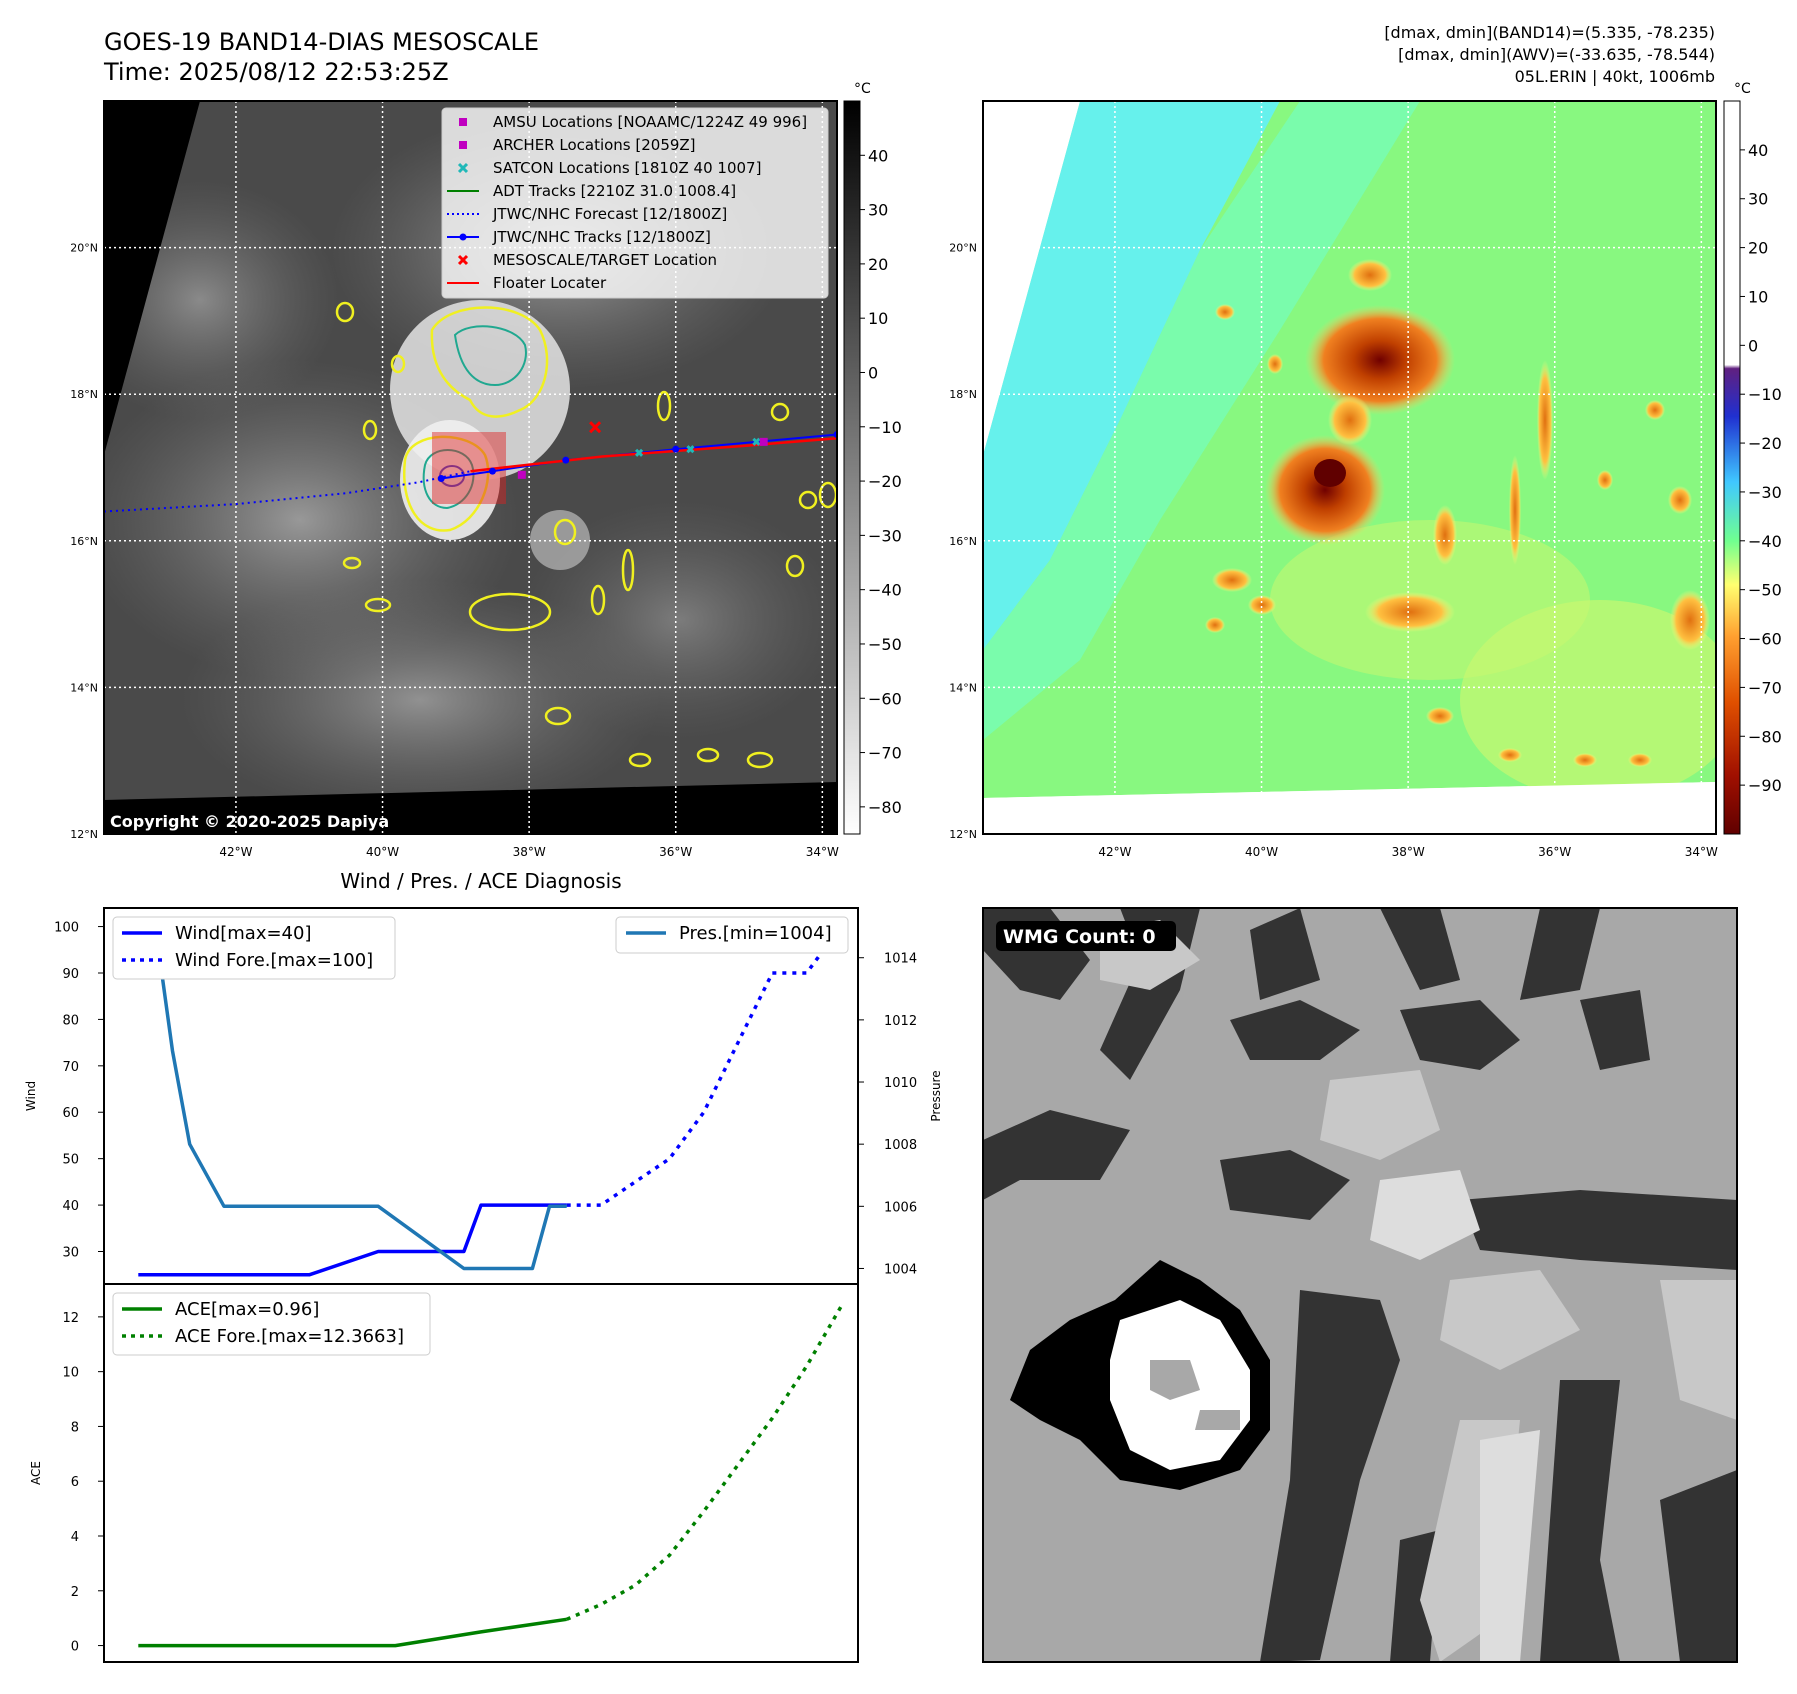 Image resolution: width=1797 pixels, height=1694 pixels. I want to click on figure-time: Time: 2025/08/12 22:53:25Z, so click(276, 72).